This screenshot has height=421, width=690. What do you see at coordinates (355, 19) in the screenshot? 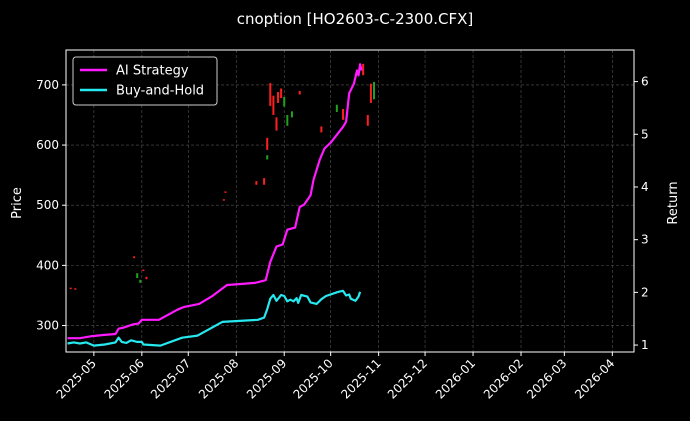
I see `chart-title: cnoption [HO2603-C-2300.CFX]` at bounding box center [355, 19].